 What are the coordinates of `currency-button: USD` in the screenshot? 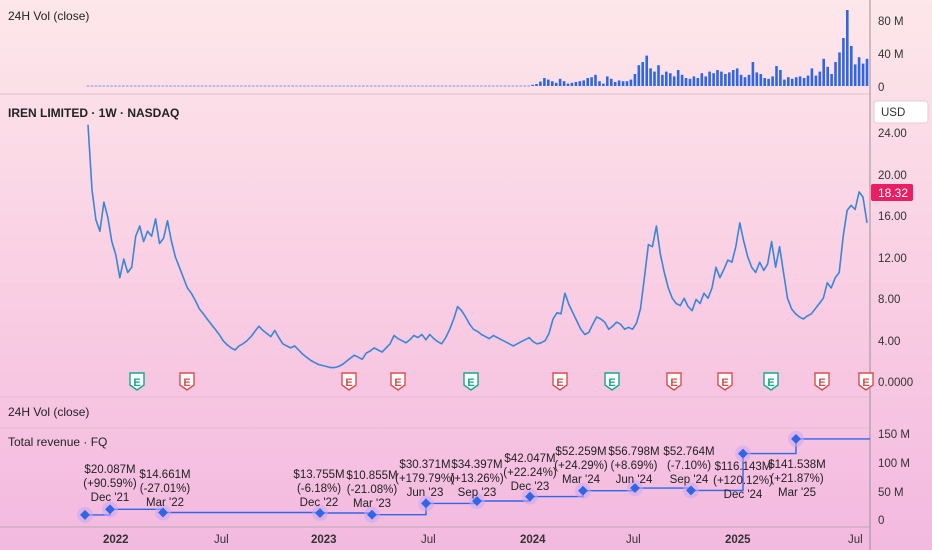 It's located at (901, 112).